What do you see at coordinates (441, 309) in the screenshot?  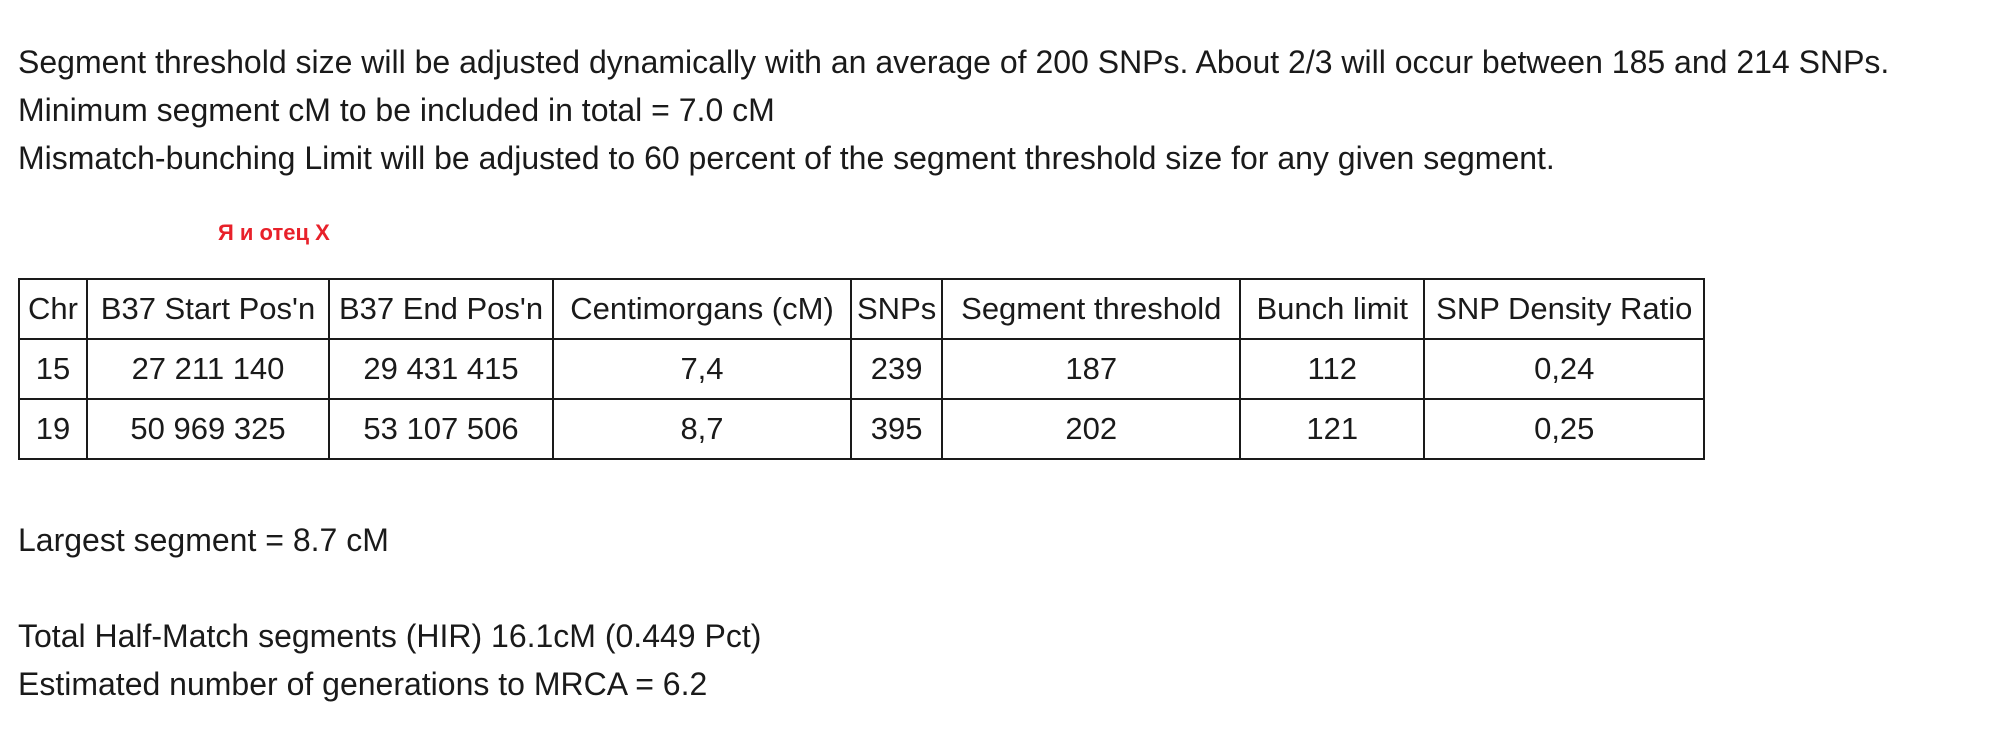 I see `header-end-pos: B37 End Pos'n` at bounding box center [441, 309].